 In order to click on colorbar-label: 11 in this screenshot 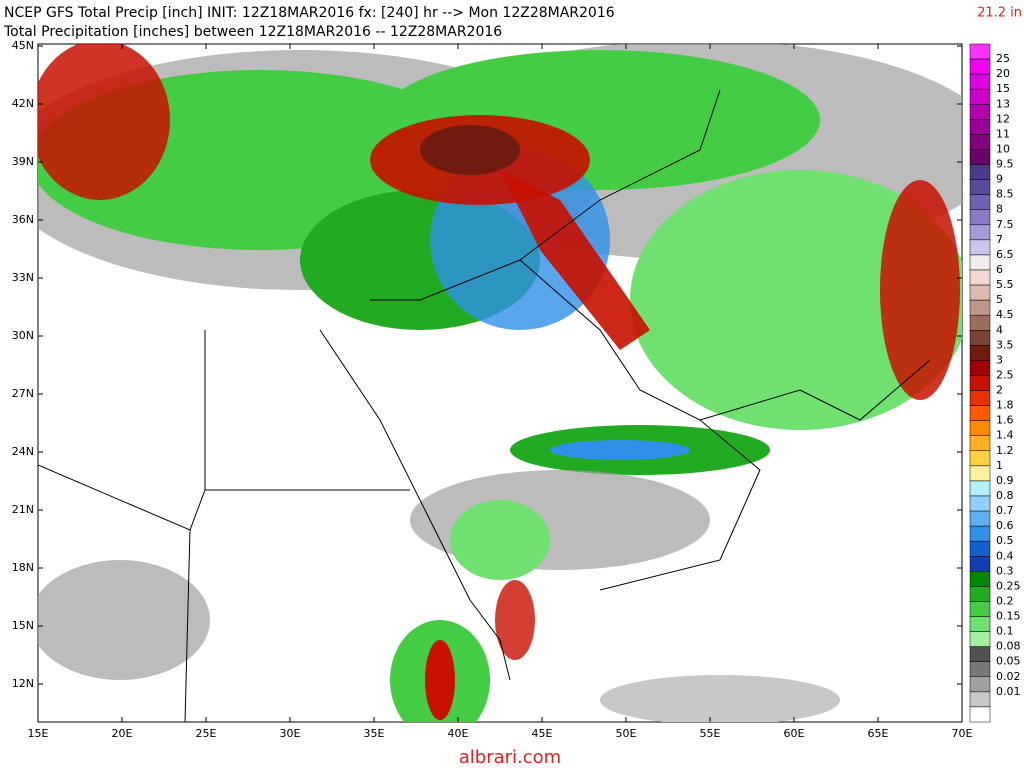, I will do `click(1003, 133)`.